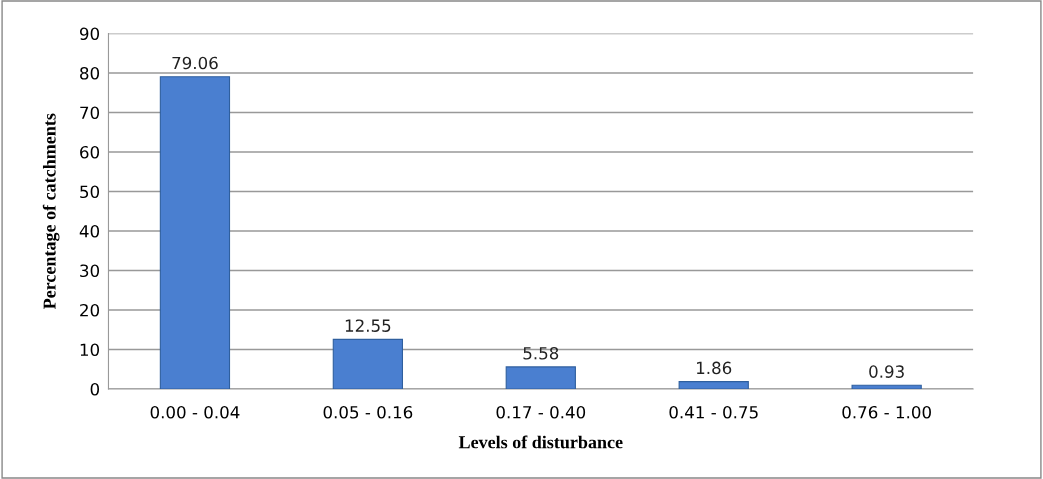  Describe the element at coordinates (89, 231) in the screenshot. I see `y-tick-label: 40` at that location.